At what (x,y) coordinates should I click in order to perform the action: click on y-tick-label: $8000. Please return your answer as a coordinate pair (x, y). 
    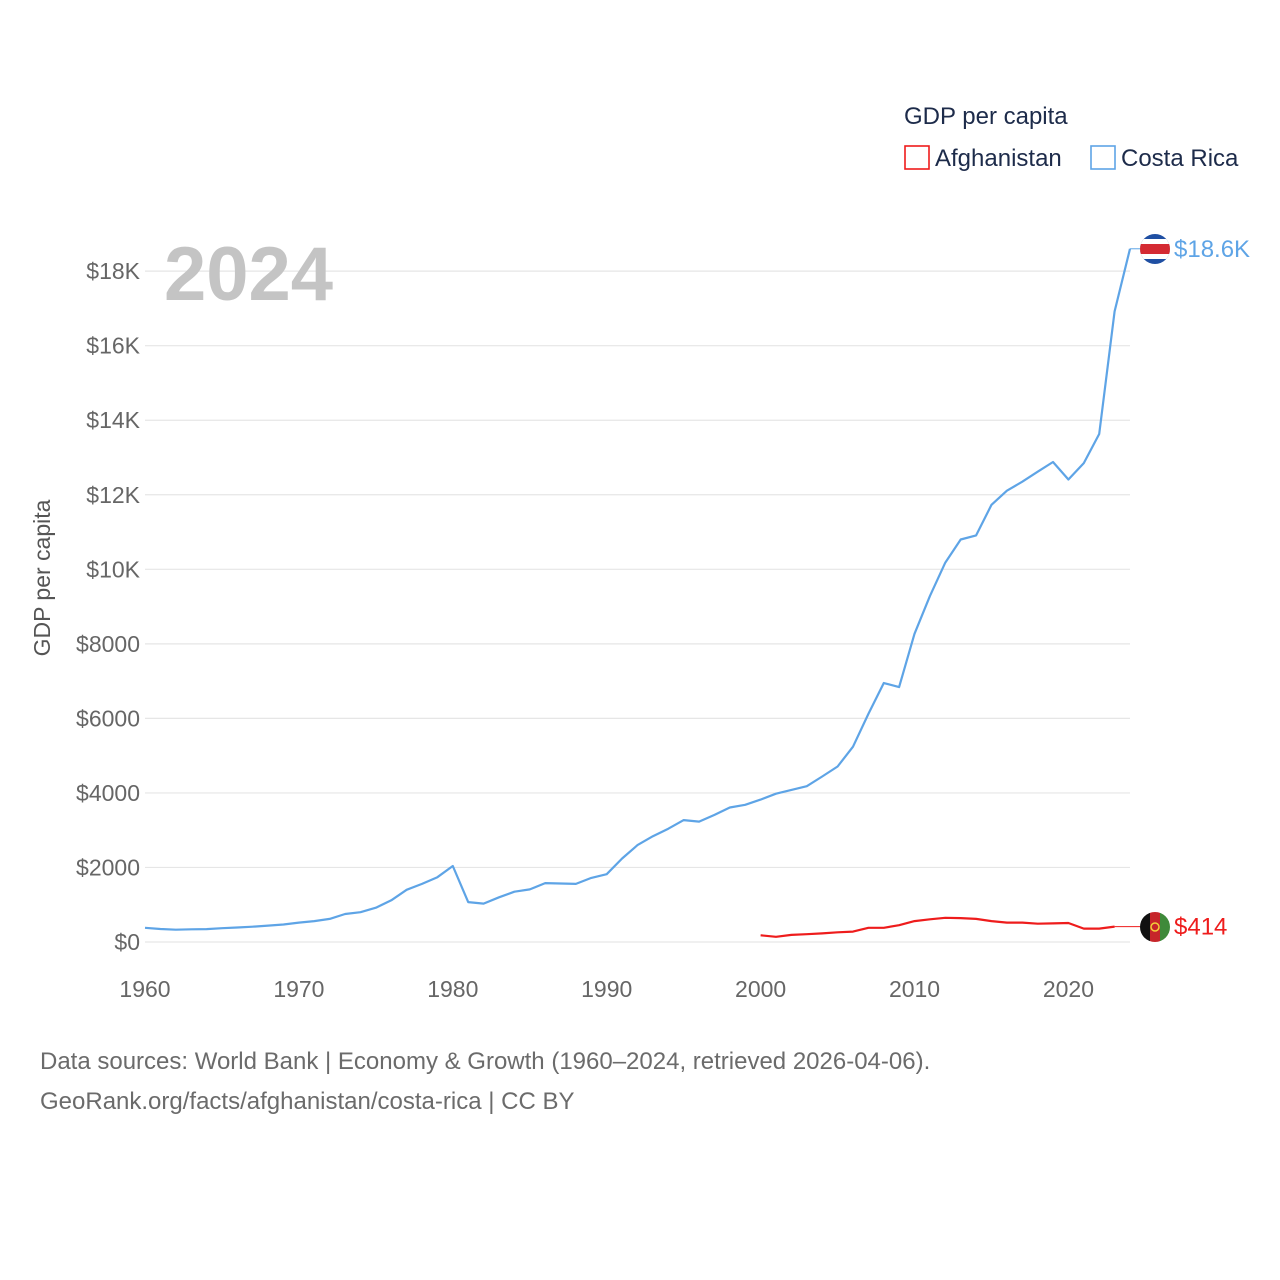
    Looking at the image, I should click on (108, 644).